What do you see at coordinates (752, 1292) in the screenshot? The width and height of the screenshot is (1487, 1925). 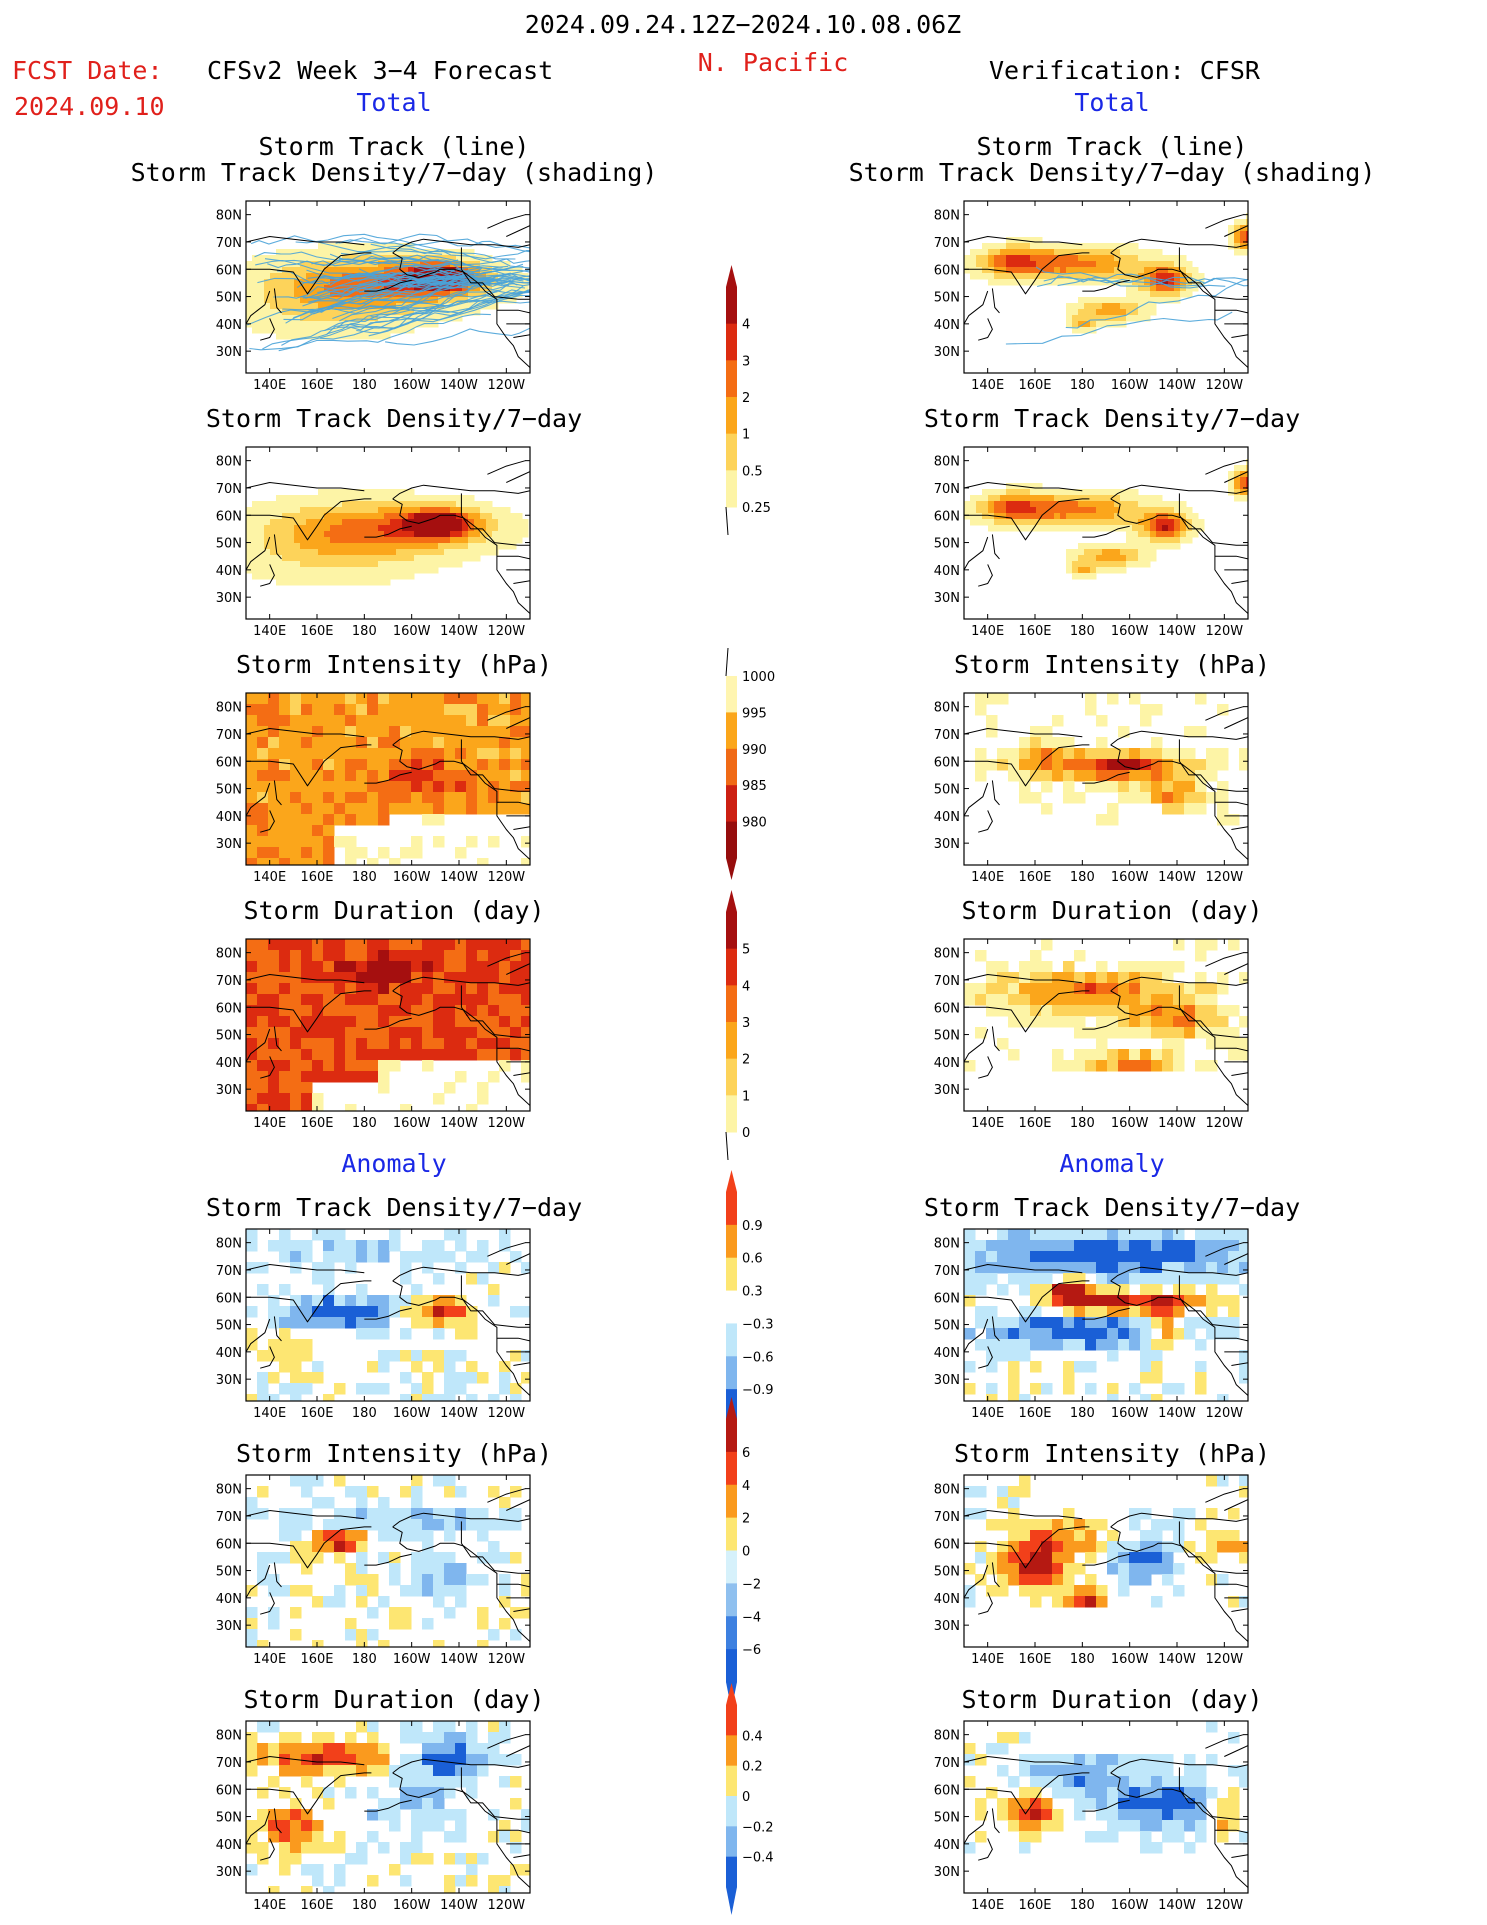 I see `colorbar-label: 0.3` at bounding box center [752, 1292].